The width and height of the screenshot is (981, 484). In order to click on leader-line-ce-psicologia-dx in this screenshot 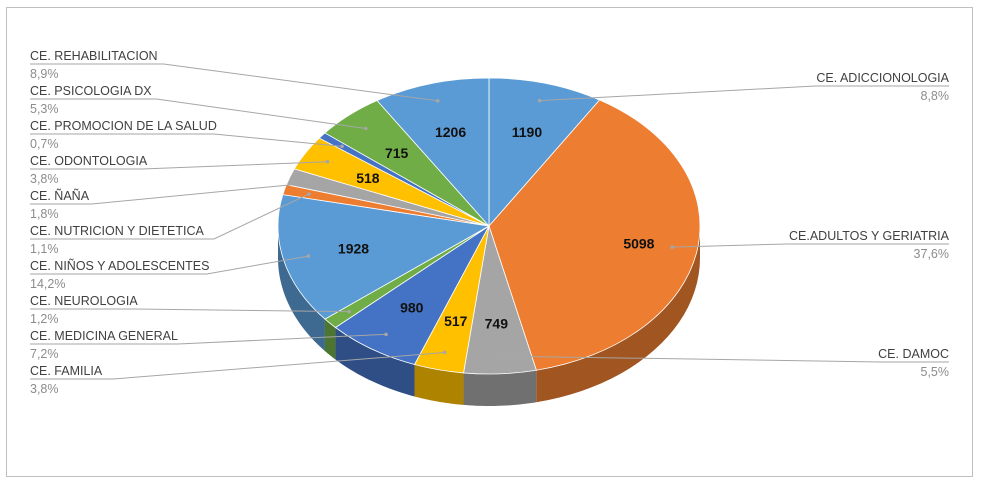, I will do `click(198, 114)`.